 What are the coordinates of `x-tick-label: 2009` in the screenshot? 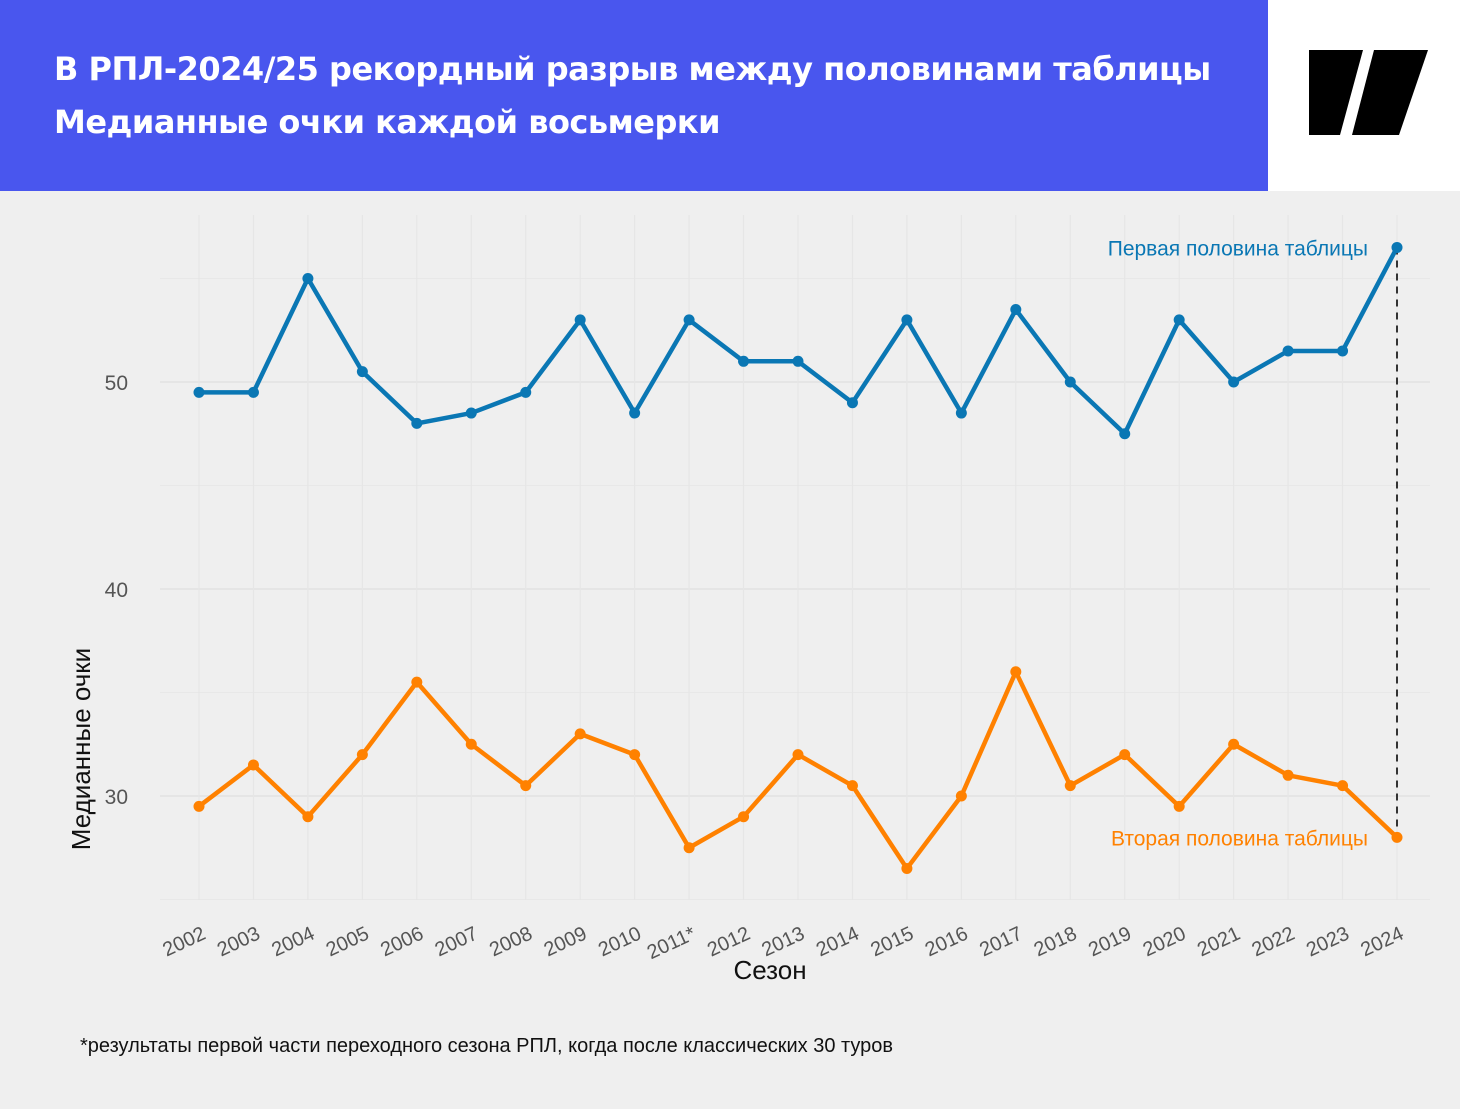 It's located at (566, 942).